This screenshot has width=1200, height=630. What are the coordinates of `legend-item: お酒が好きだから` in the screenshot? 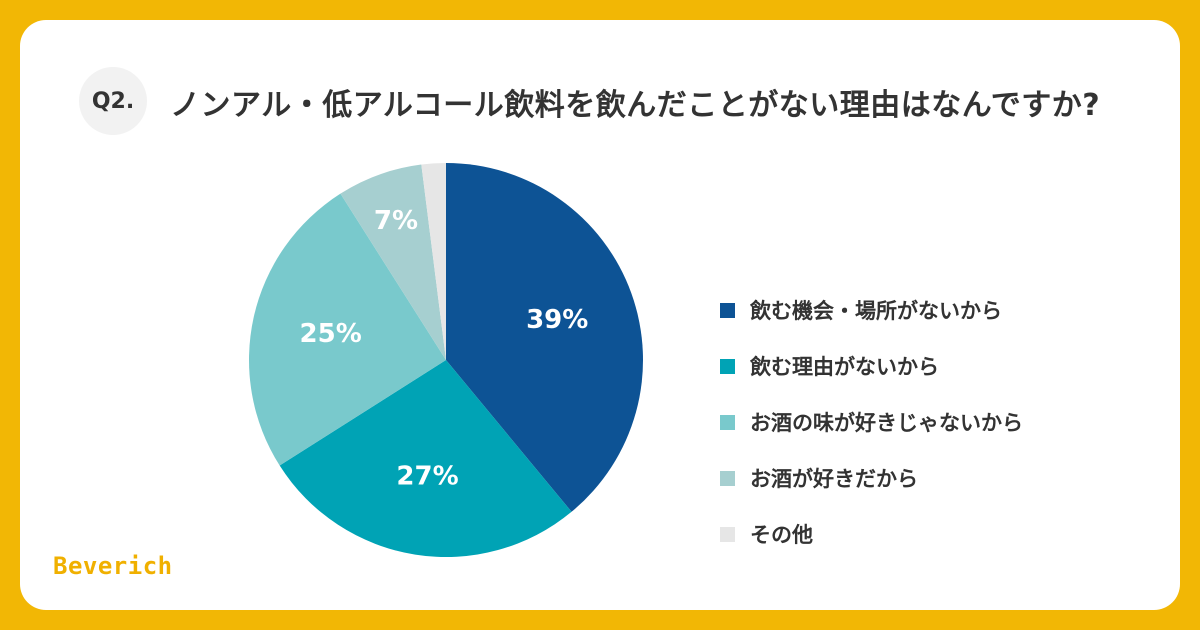 It's located at (871, 478).